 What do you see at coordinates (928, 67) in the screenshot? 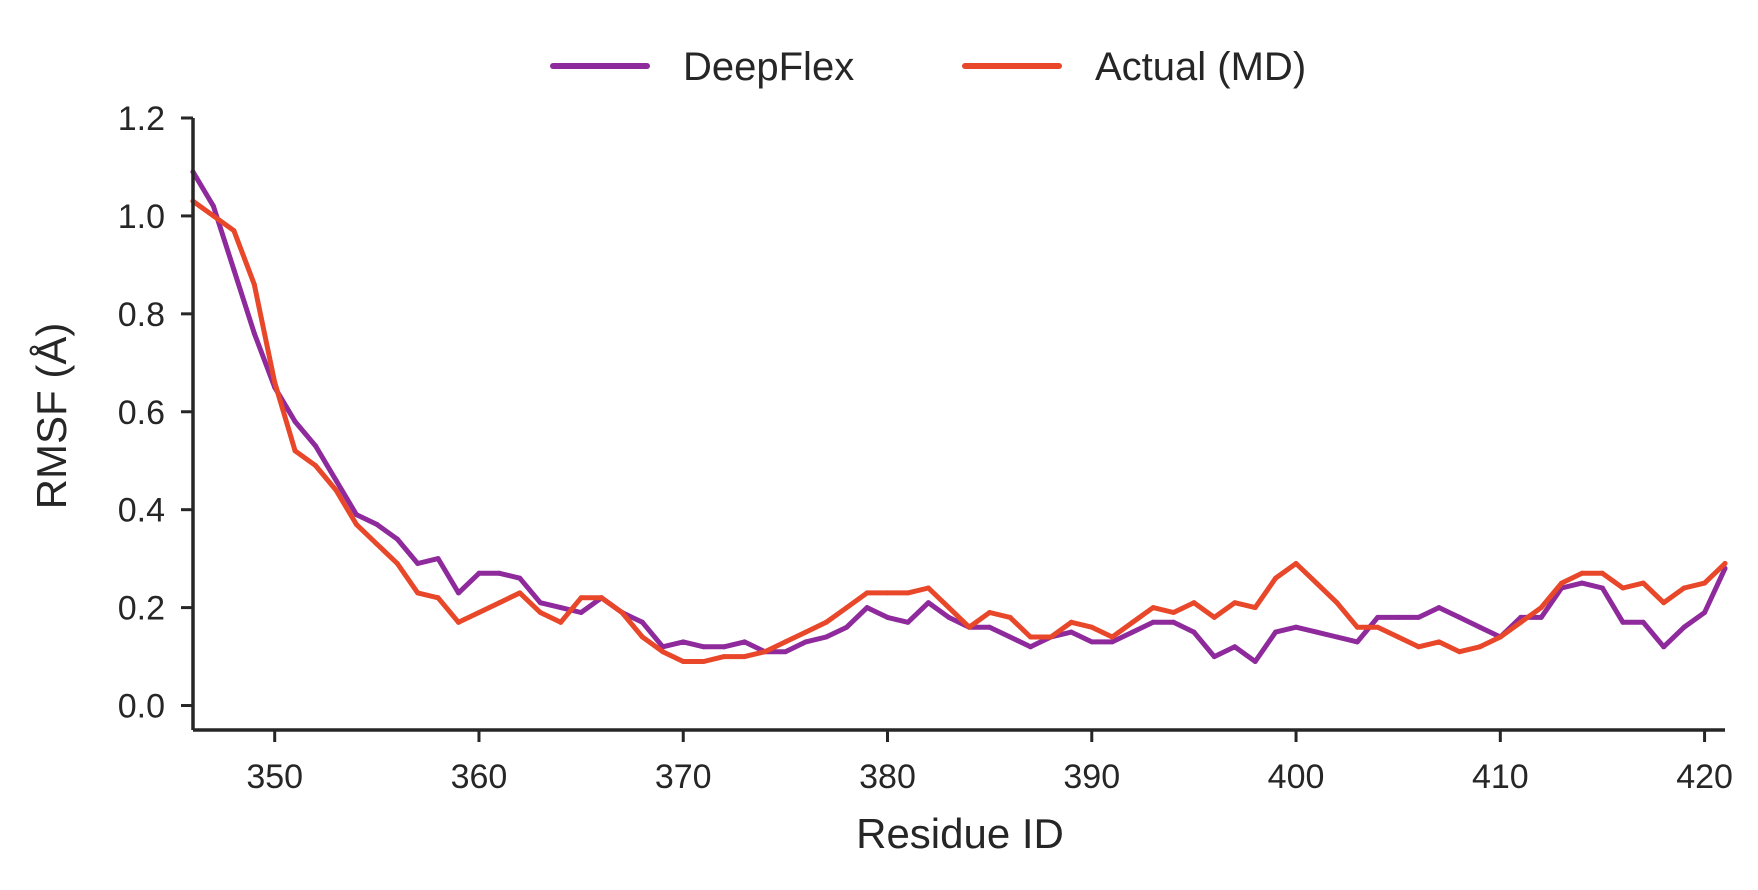
I see `legend: DeepFlex Actual (MD)` at bounding box center [928, 67].